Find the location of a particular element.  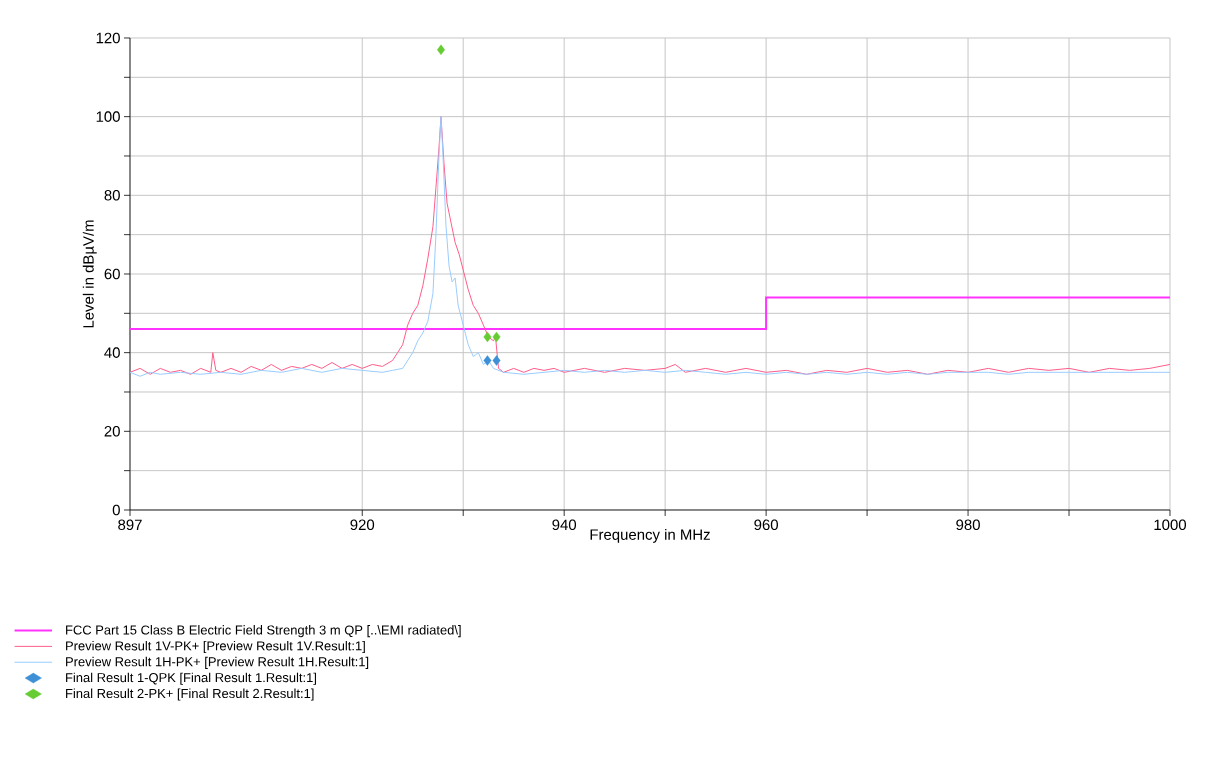

x-tick-label: 940 is located at coordinates (564, 525).